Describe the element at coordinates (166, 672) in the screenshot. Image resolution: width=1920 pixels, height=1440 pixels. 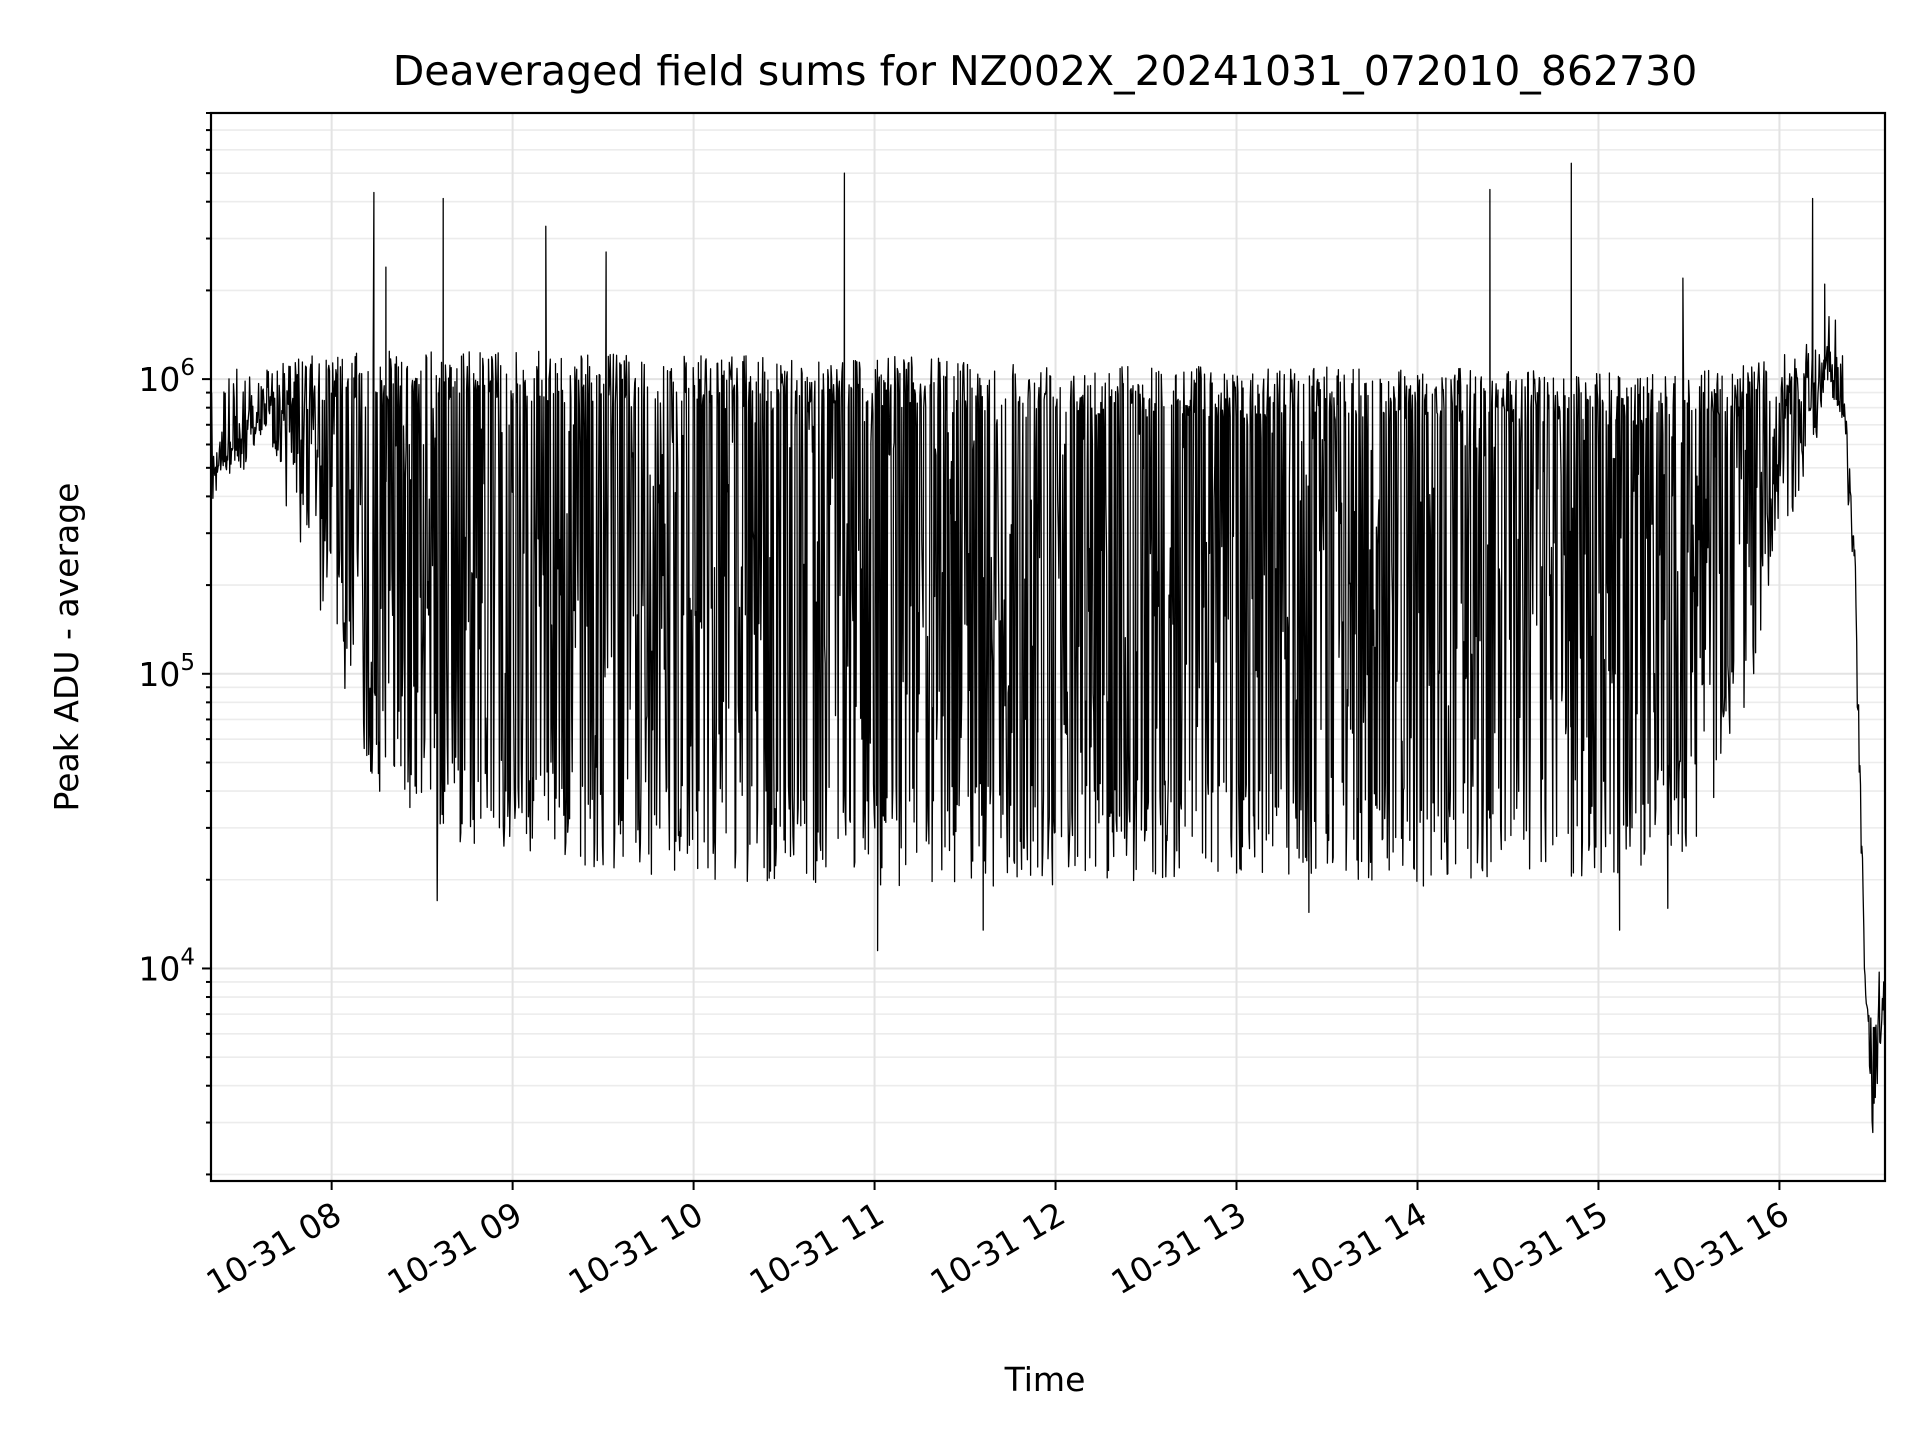
I see `y-tick-label: 10⁵` at that location.